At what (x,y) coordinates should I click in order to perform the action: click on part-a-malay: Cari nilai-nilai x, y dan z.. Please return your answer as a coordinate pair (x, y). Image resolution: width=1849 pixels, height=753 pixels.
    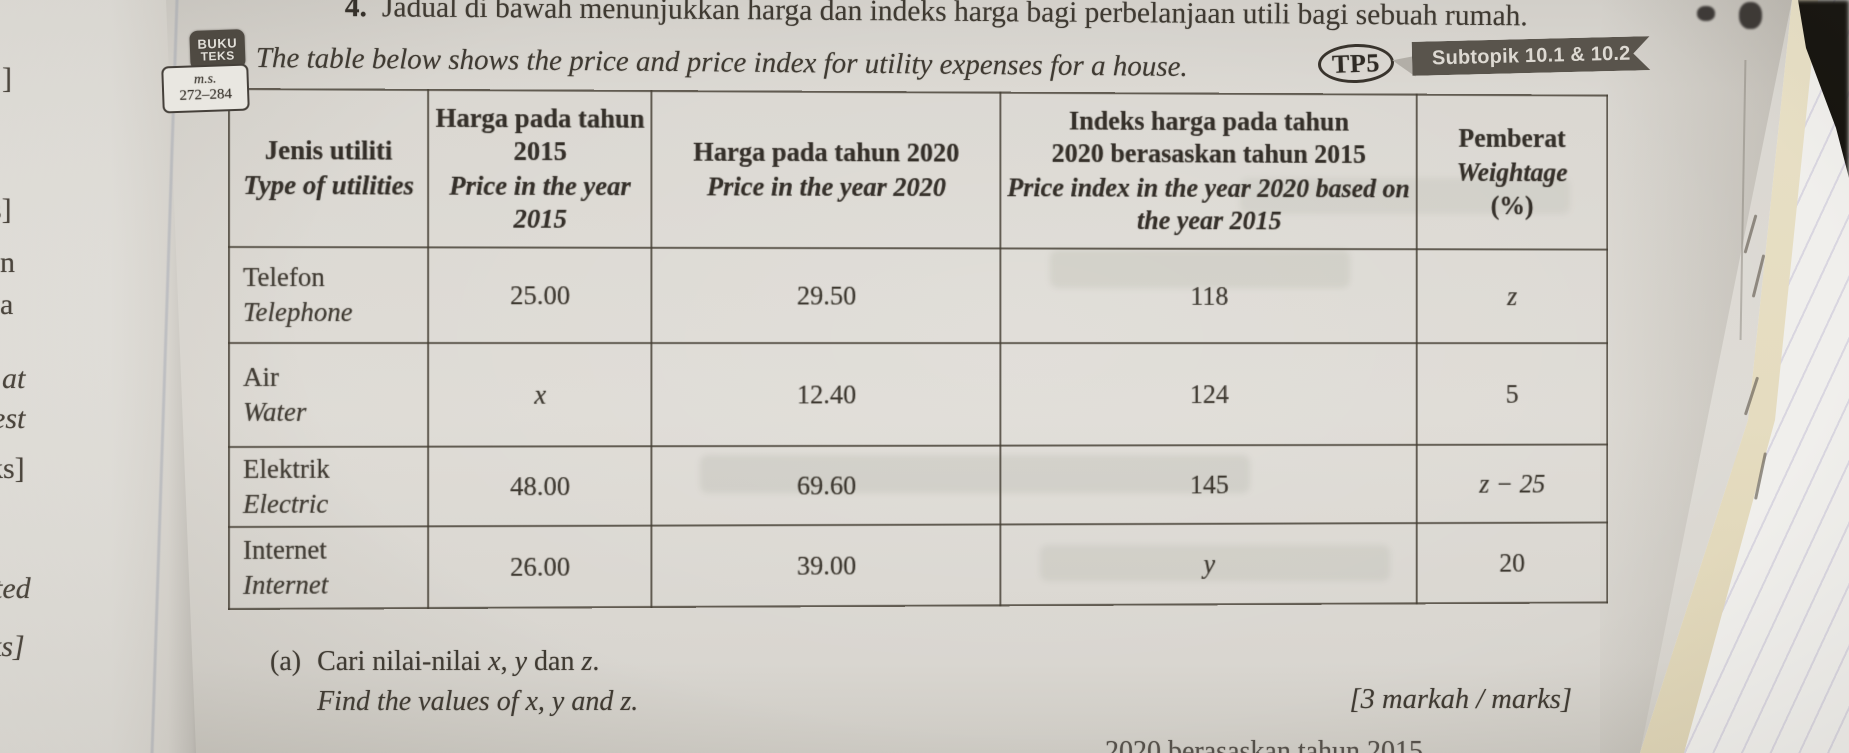
    Looking at the image, I should click on (477, 662).